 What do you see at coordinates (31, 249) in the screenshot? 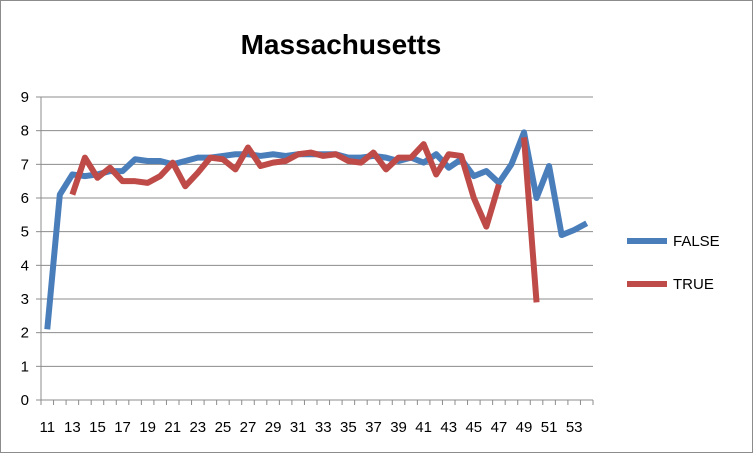
I see `y-axis-ticks: 0 1 2 3 4 5 6 7 8 9` at bounding box center [31, 249].